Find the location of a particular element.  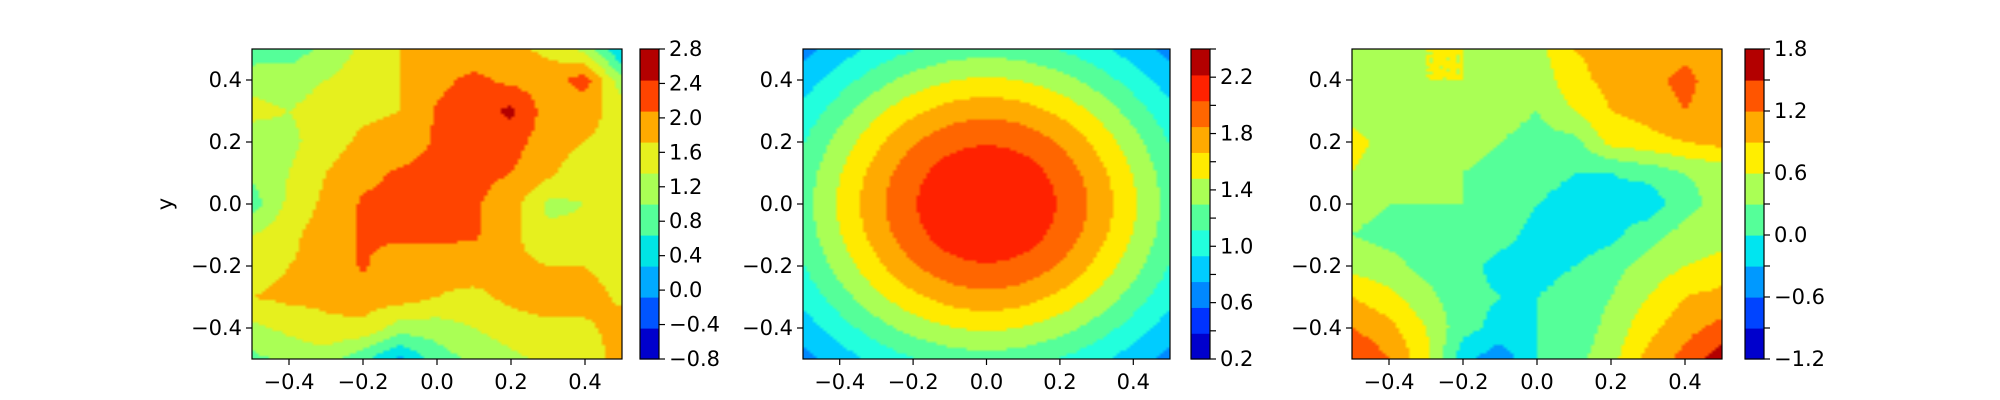

colorbar: −0.8 −0.4 0.0 0.4 0.8 1.2 1.6 2.0 2.4 2.8 is located at coordinates (679, 204).